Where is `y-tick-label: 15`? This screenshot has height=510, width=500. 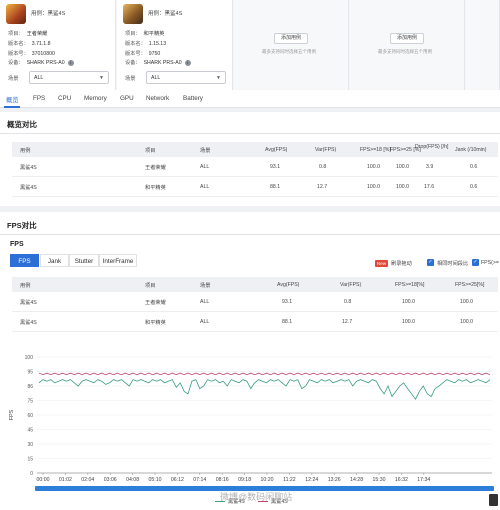 y-tick-label: 15 is located at coordinates (30, 460).